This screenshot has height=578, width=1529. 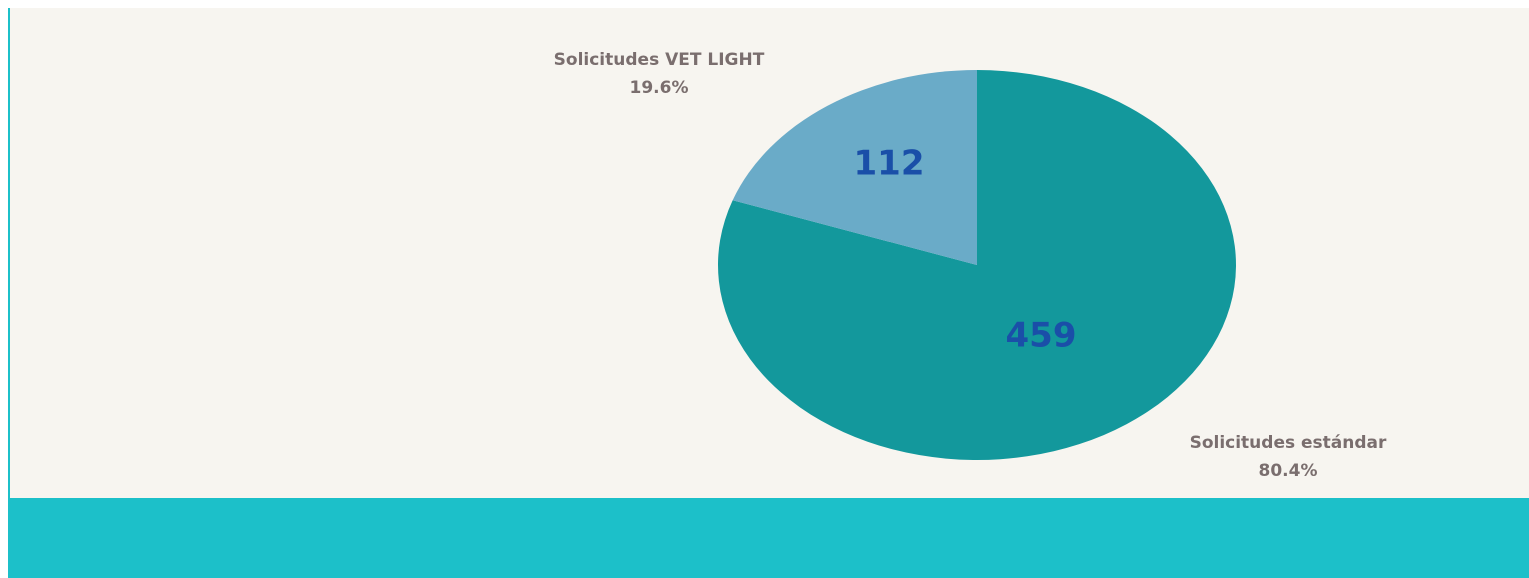 I want to click on slice-category-label: Solicitudes estándar, so click(x=1288, y=443).